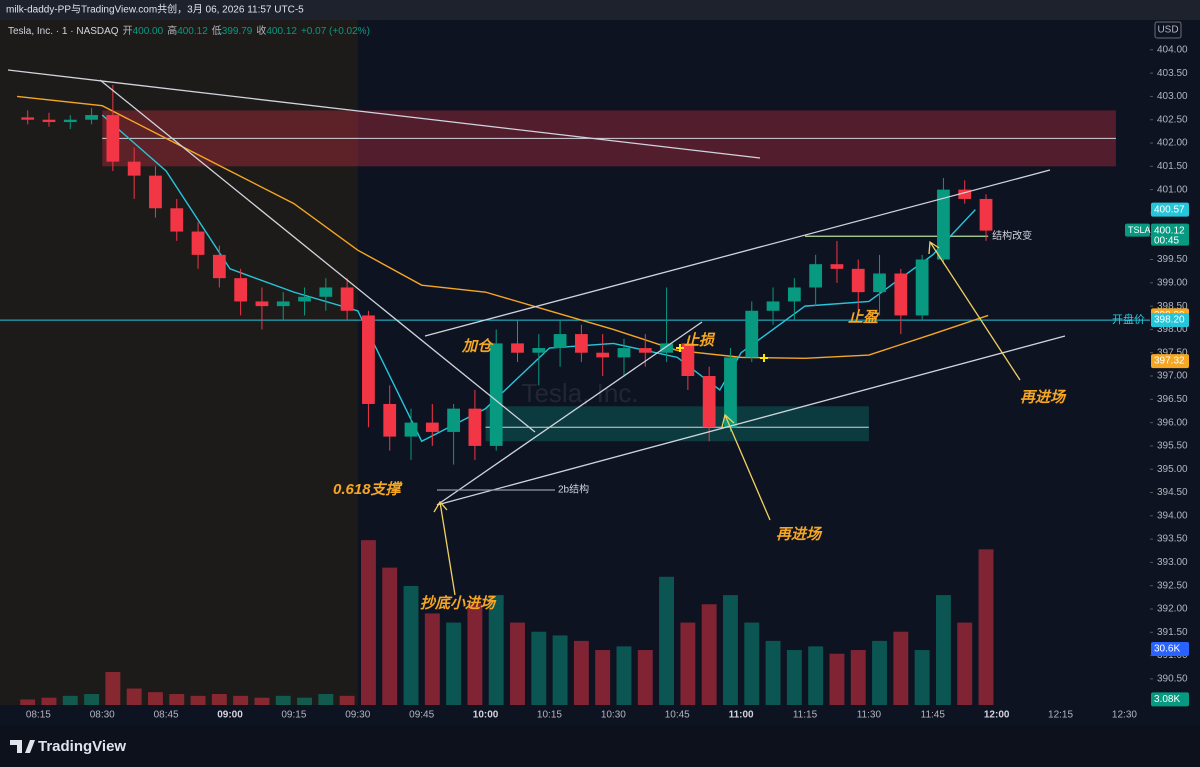 This screenshot has width=1200, height=767. What do you see at coordinates (737, 253) in the screenshot?
I see `channel-top` at bounding box center [737, 253].